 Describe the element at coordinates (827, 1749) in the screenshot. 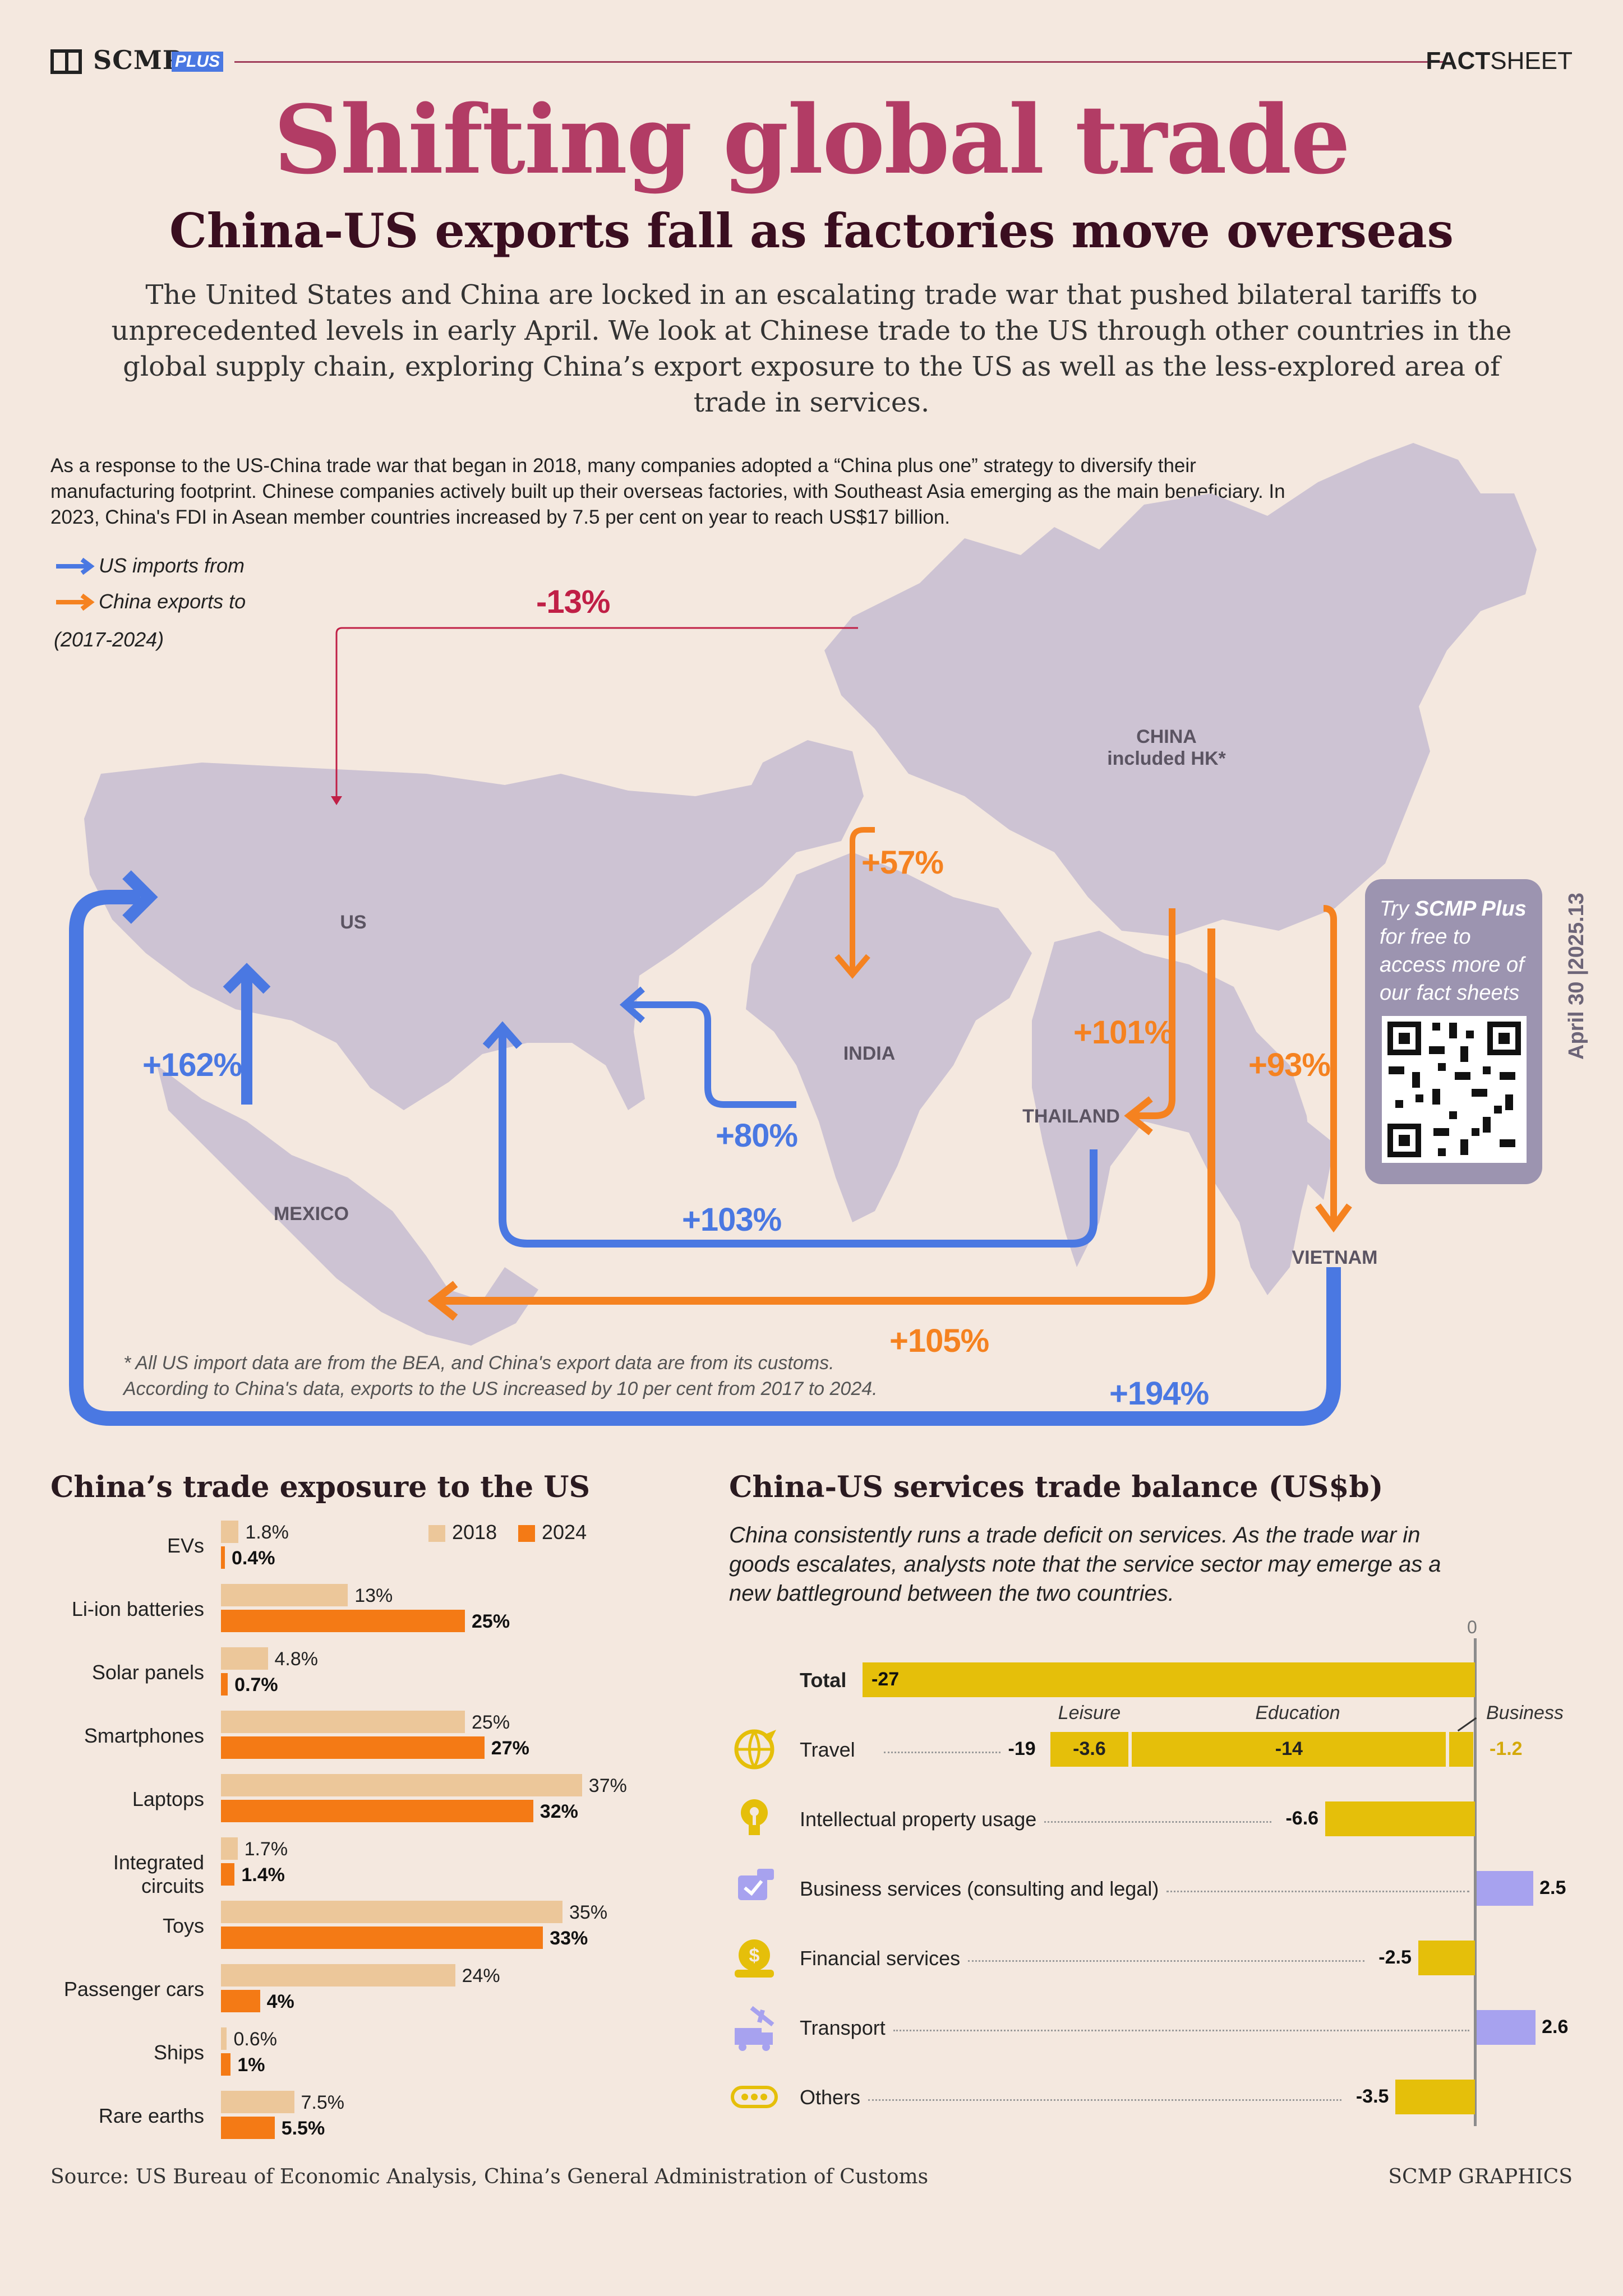

I see `services-category-label: Travel` at that location.